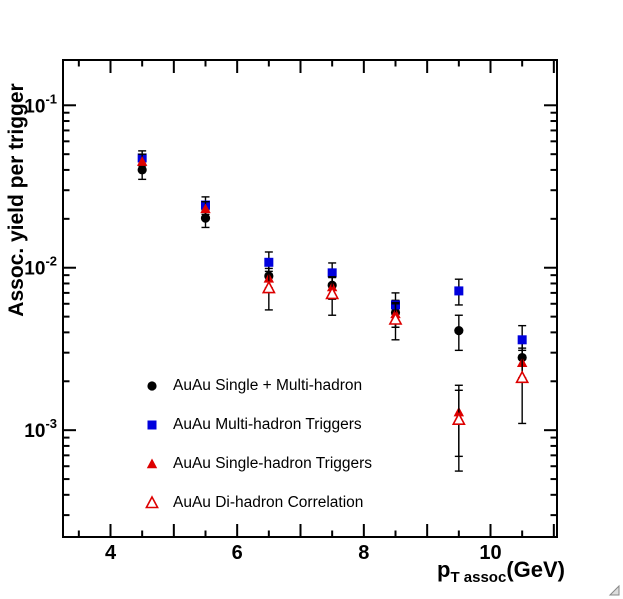 The image size is (623, 599). Describe the element at coordinates (152, 463) in the screenshot. I see `legend-marker-triangle-icon` at that location.